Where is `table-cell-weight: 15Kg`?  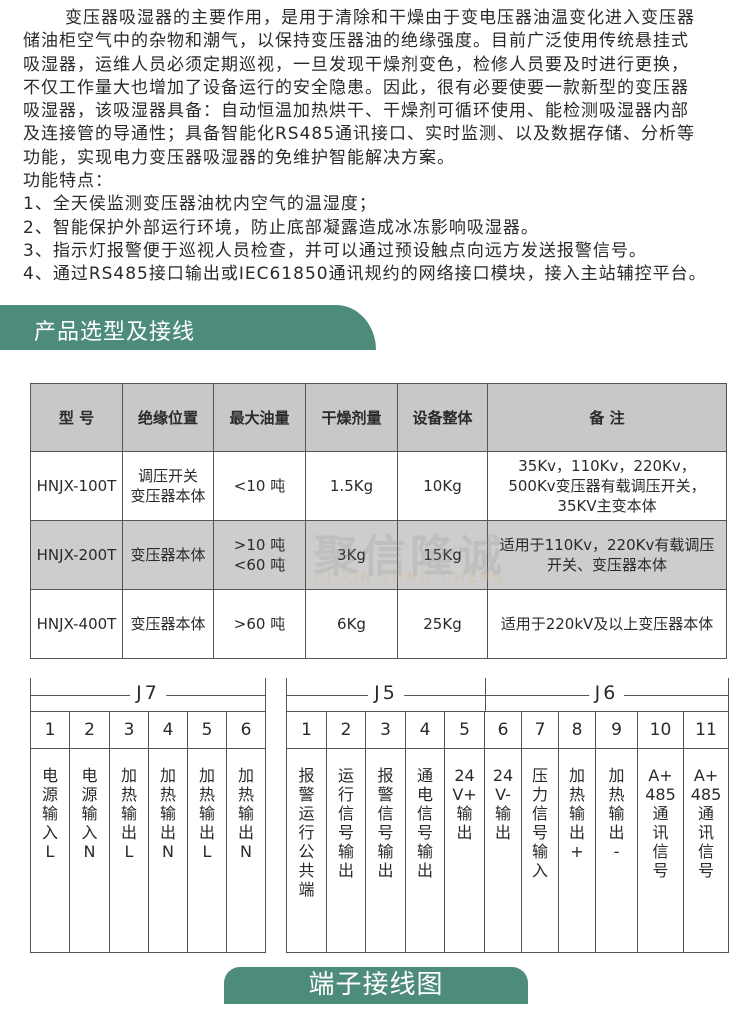 table-cell-weight: 15Kg is located at coordinates (442, 555).